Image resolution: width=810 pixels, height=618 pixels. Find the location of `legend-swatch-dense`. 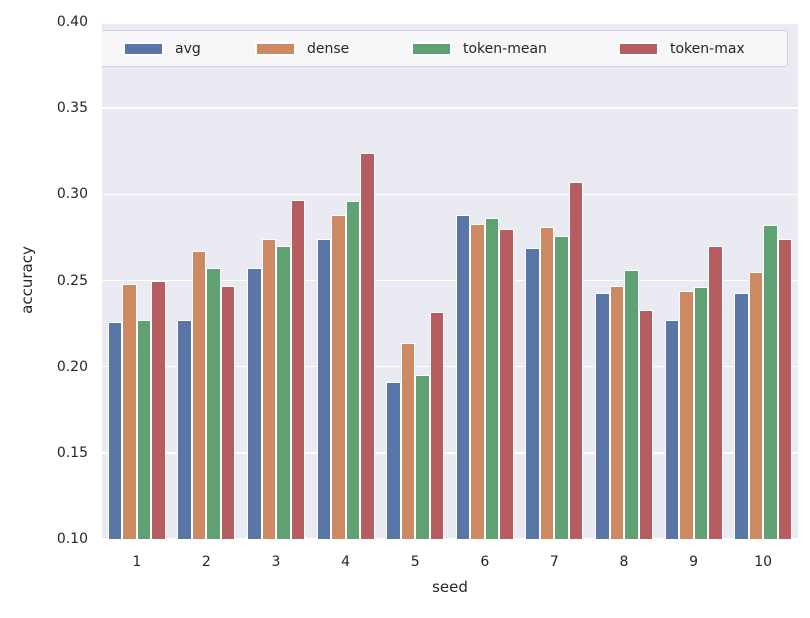

legend-swatch-dense is located at coordinates (275, 48).